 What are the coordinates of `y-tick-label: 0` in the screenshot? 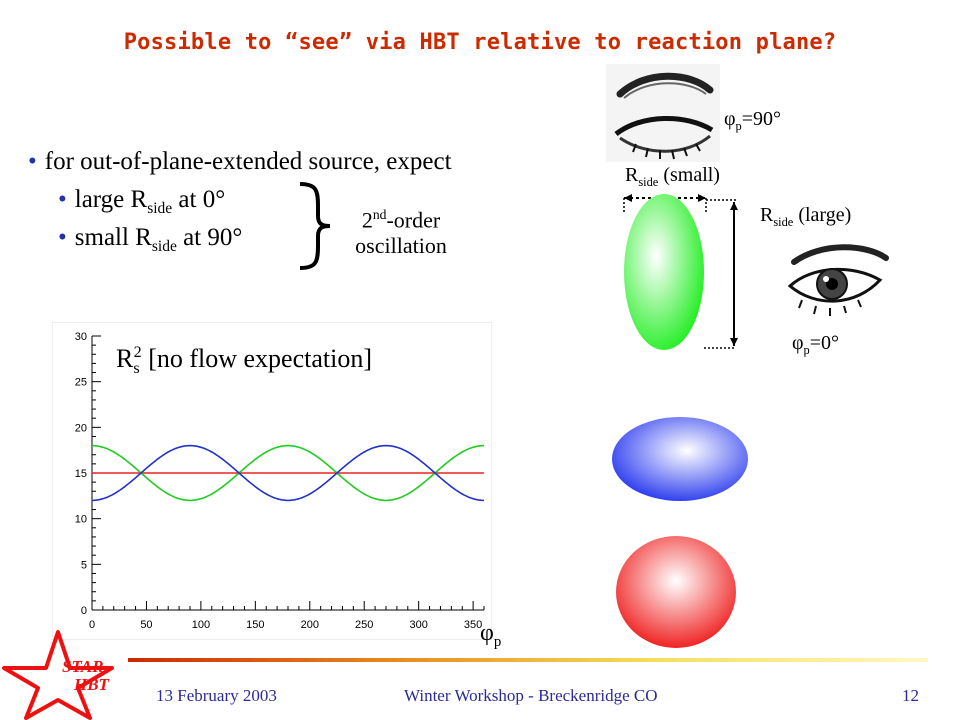 It's located at (84, 611).